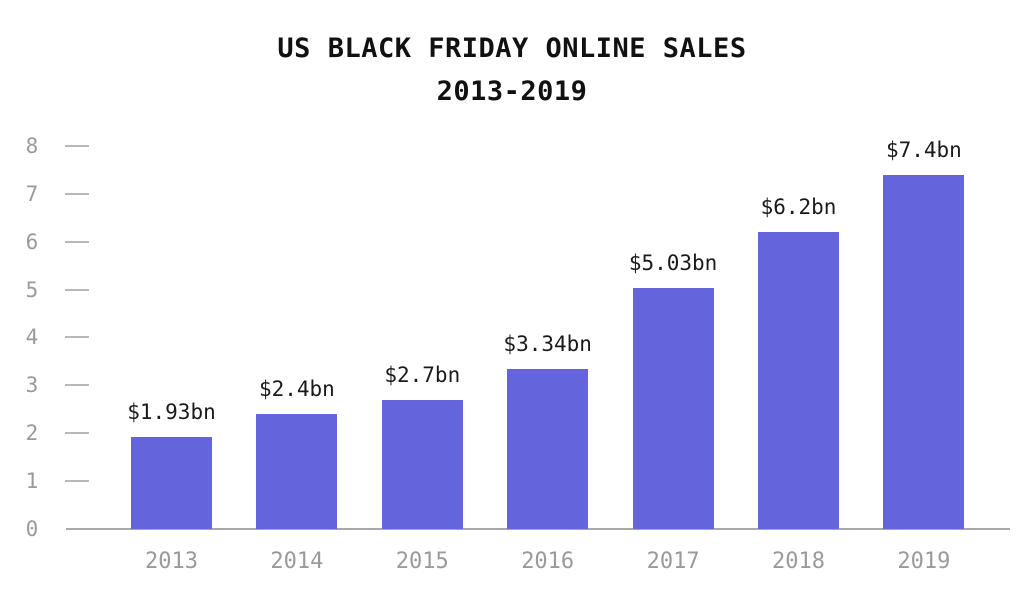 The height and width of the screenshot is (611, 1024). I want to click on chart-title-line-2: 2013-2019, so click(512, 91).